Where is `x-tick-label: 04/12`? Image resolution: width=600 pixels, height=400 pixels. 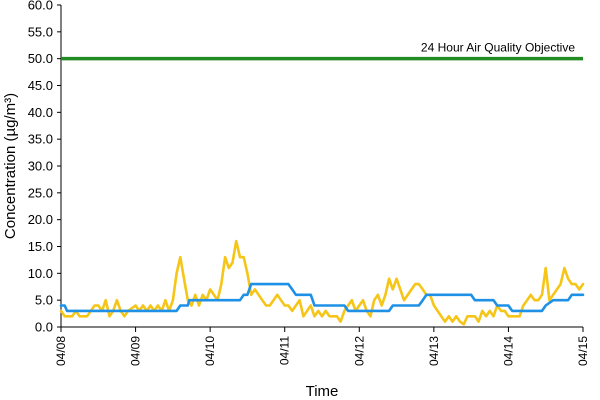 x-tick-label: 04/12 is located at coordinates (359, 351).